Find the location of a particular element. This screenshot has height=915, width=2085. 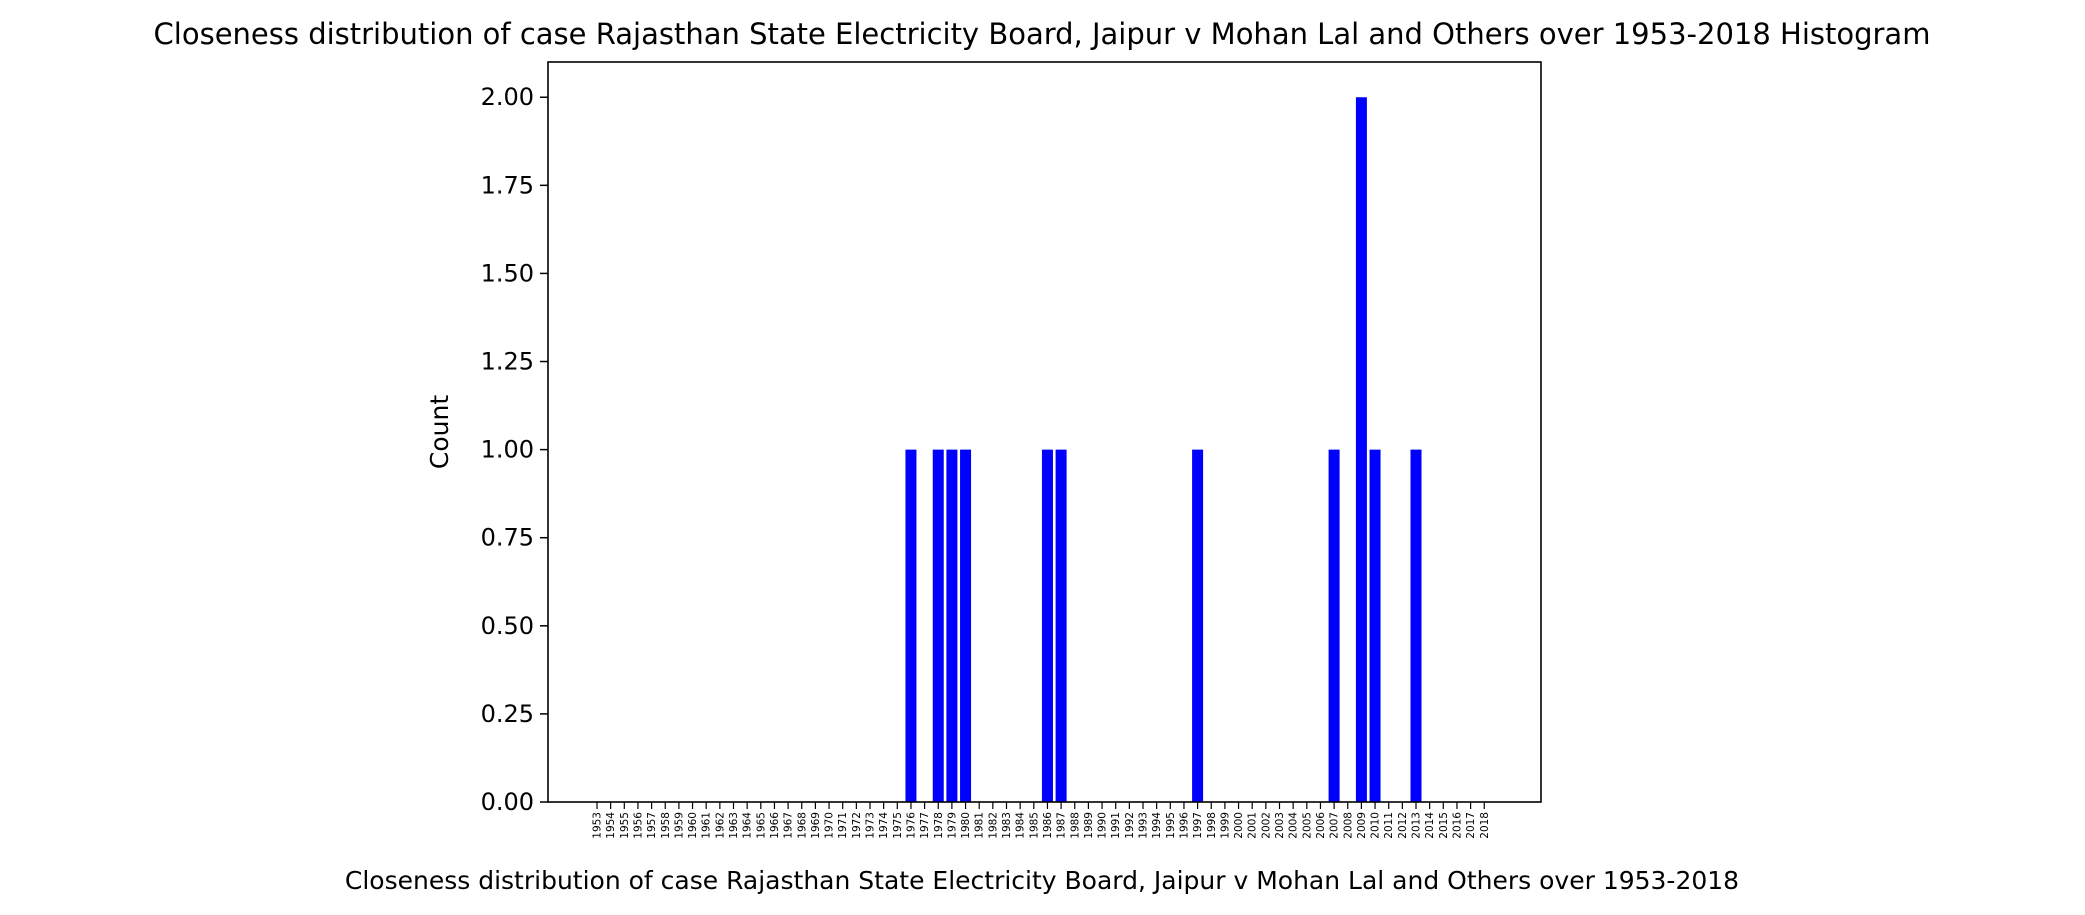

x-tick-label: 2011 is located at coordinates (1389, 825).